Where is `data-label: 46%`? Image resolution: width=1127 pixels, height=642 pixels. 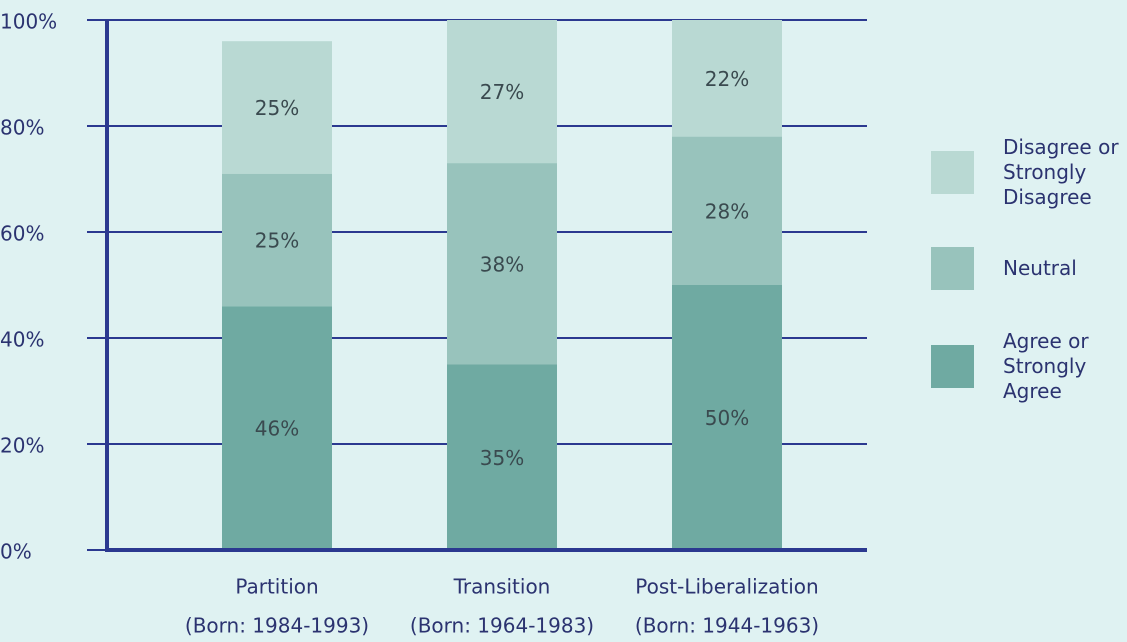 data-label: 46% is located at coordinates (277, 429).